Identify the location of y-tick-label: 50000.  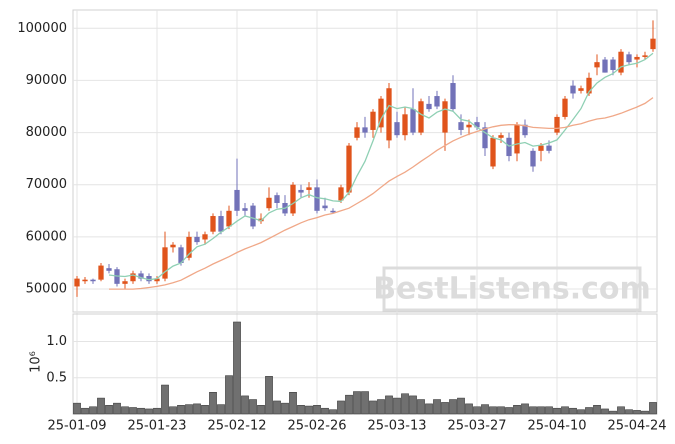
(46, 289).